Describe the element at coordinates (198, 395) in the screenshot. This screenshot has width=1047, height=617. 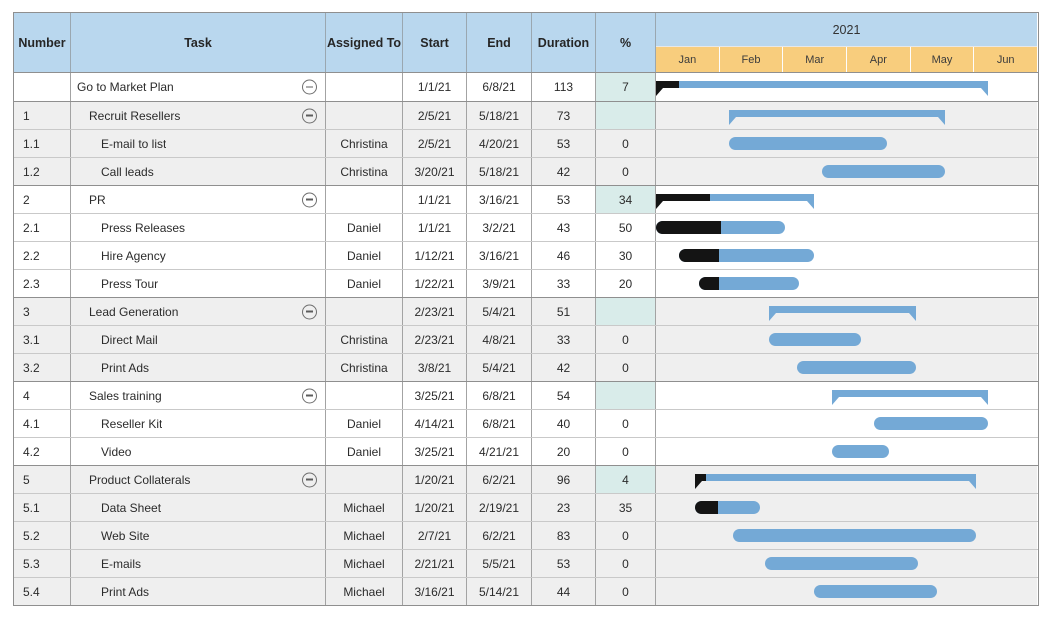
I see `cell-task: Sales training` at that location.